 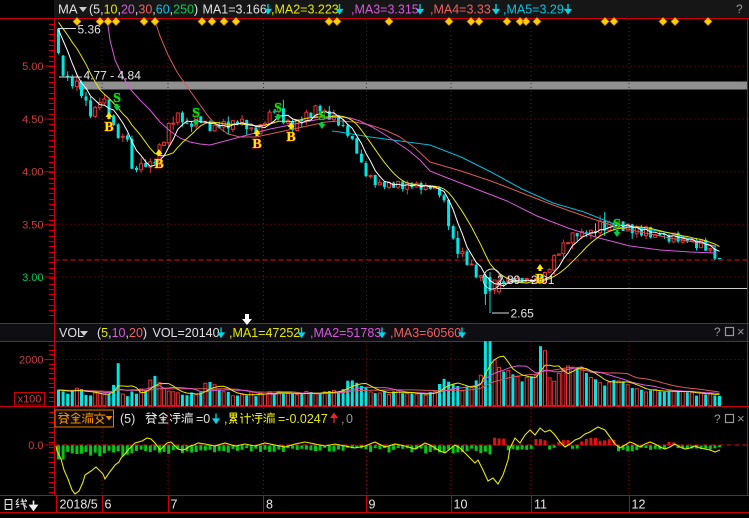 I want to click on svg-text: 2.65, so click(x=523, y=314).